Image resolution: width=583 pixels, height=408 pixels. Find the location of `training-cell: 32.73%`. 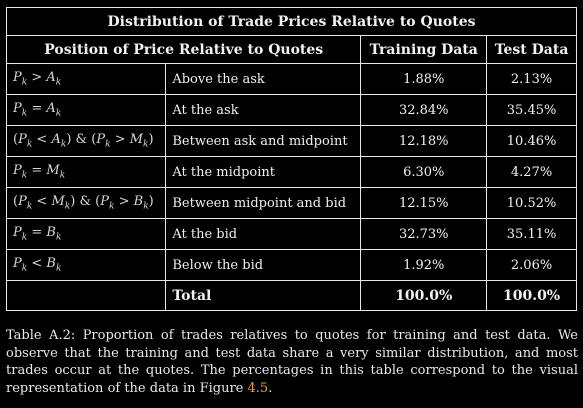

training-cell: 32.73% is located at coordinates (424, 234).